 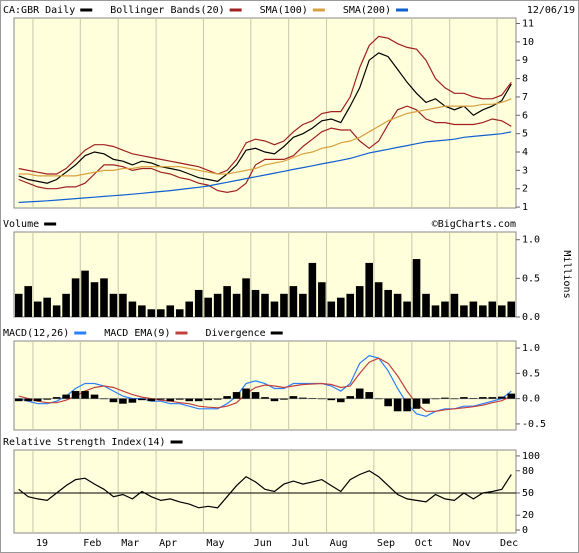 What do you see at coordinates (137, 333) in the screenshot?
I see `legend-label: MACD EMA(9)` at bounding box center [137, 333].